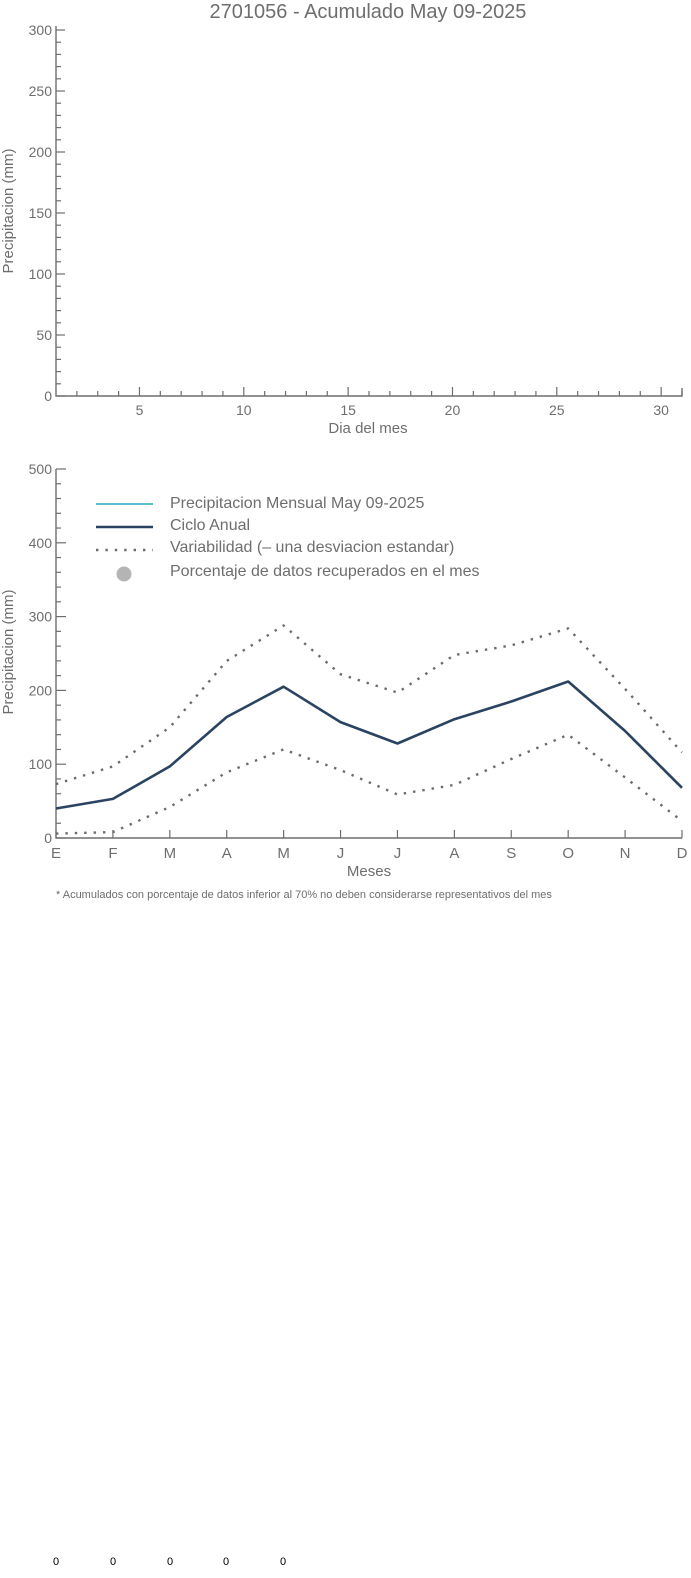  What do you see at coordinates (8, 651) in the screenshot?
I see `chart2-ylabel: Precipitacion (mm)` at bounding box center [8, 651].